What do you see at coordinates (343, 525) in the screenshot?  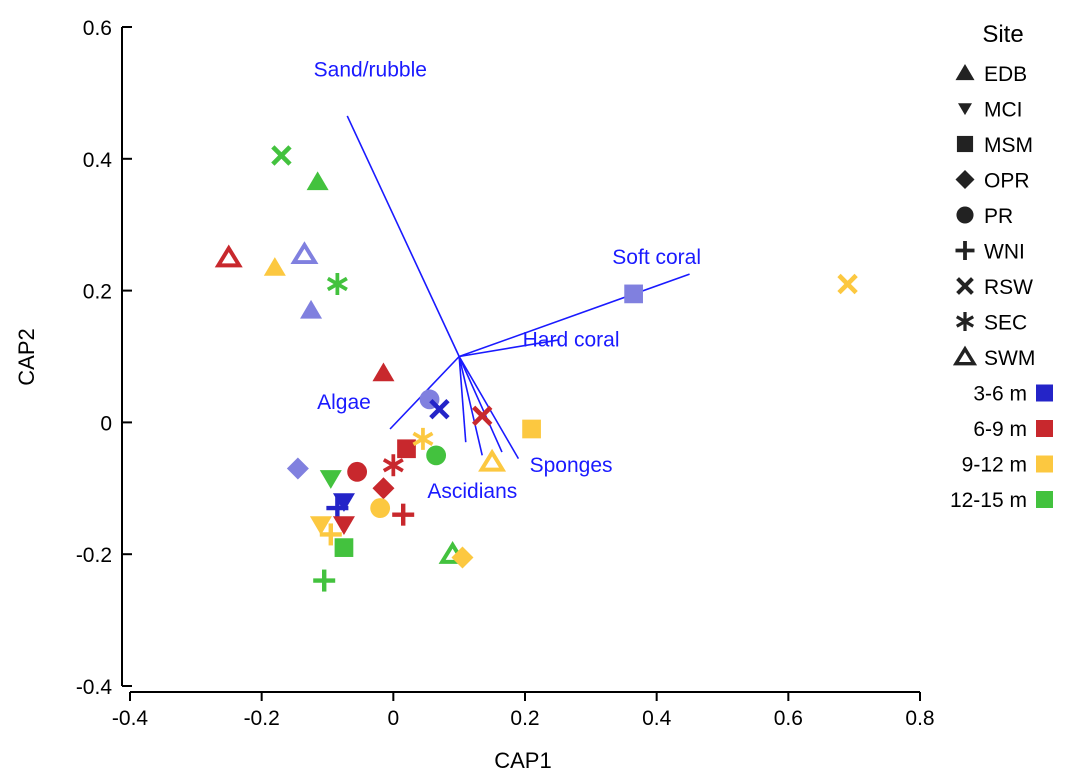 I see `point-mci-6-9-m` at bounding box center [343, 525].